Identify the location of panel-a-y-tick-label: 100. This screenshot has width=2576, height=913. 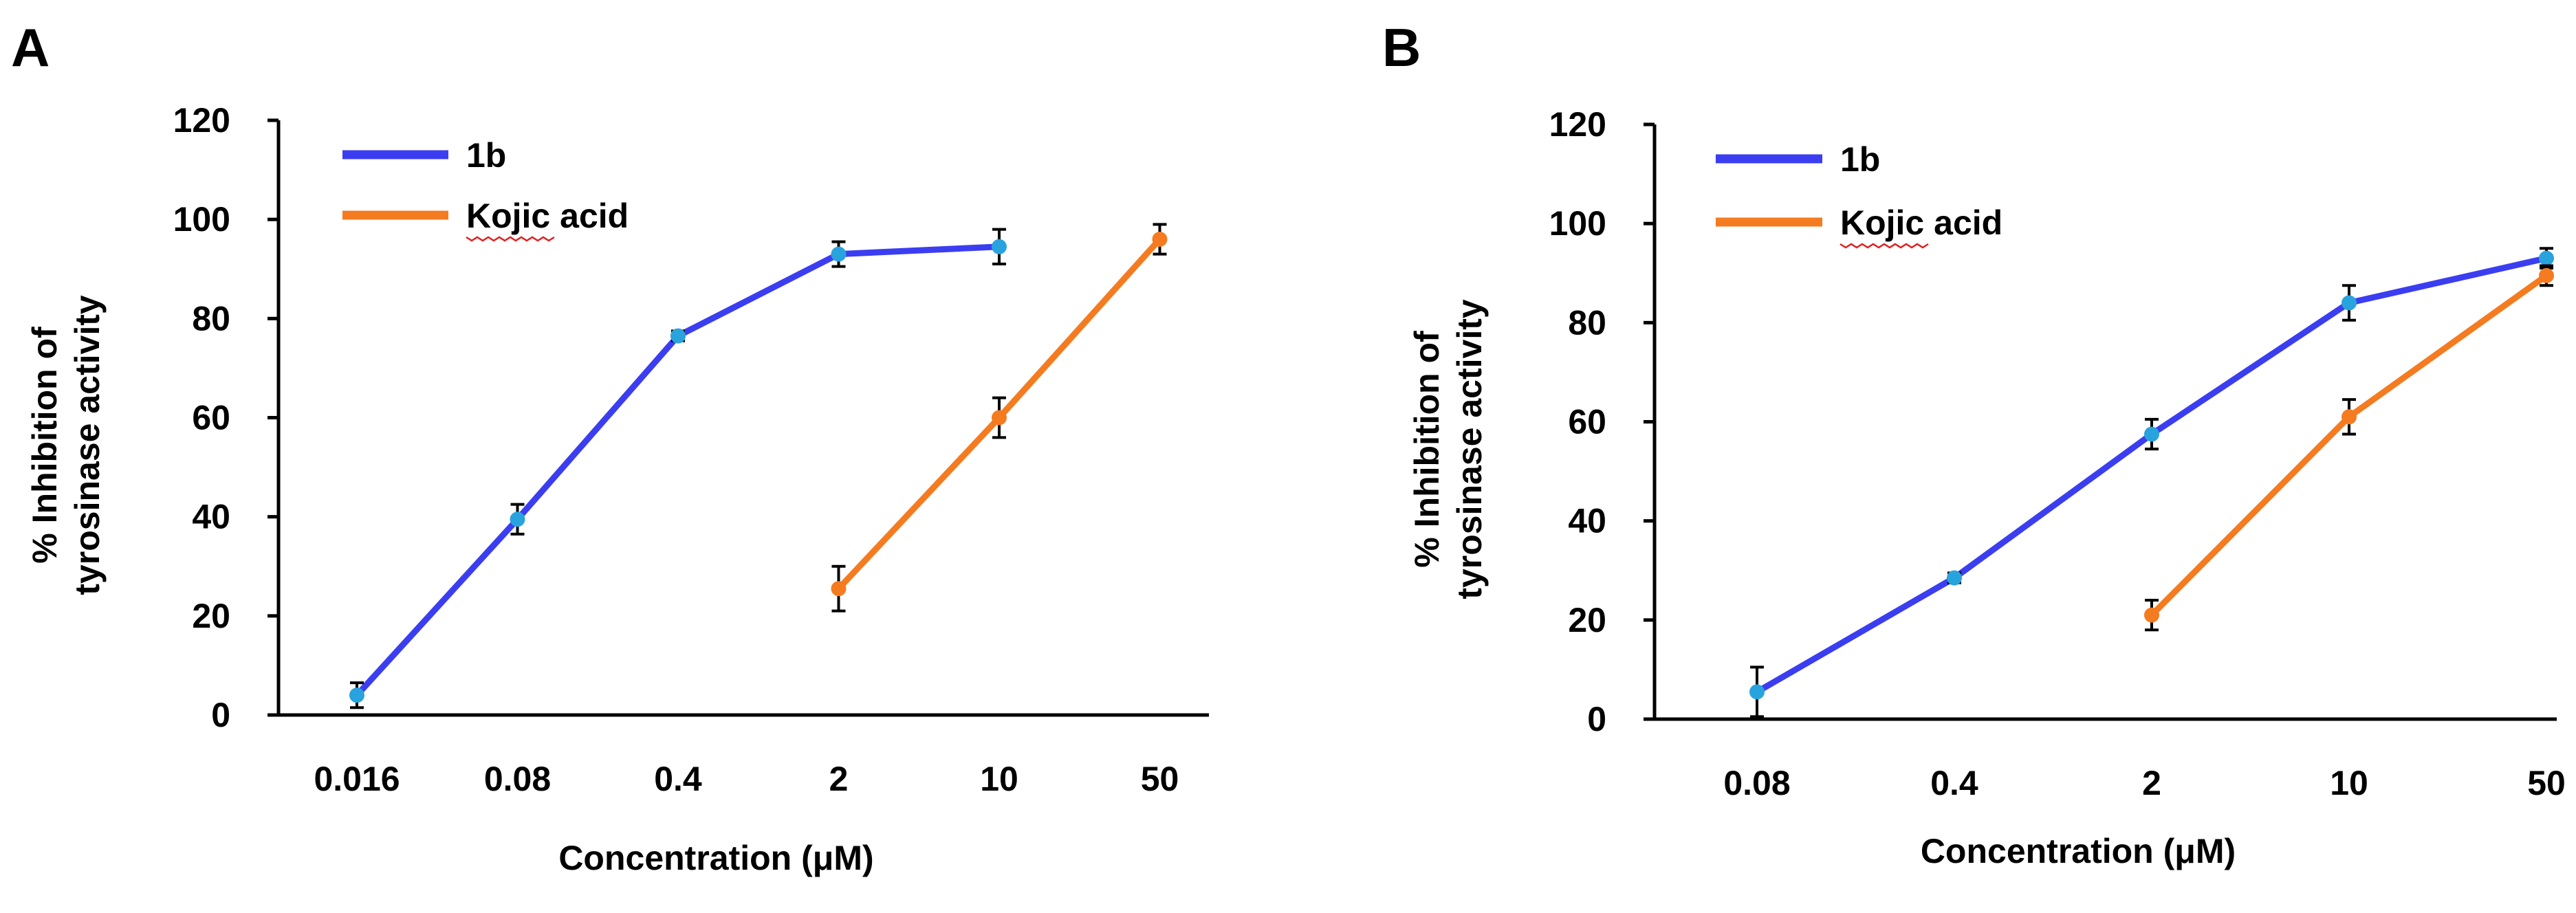
(201, 220).